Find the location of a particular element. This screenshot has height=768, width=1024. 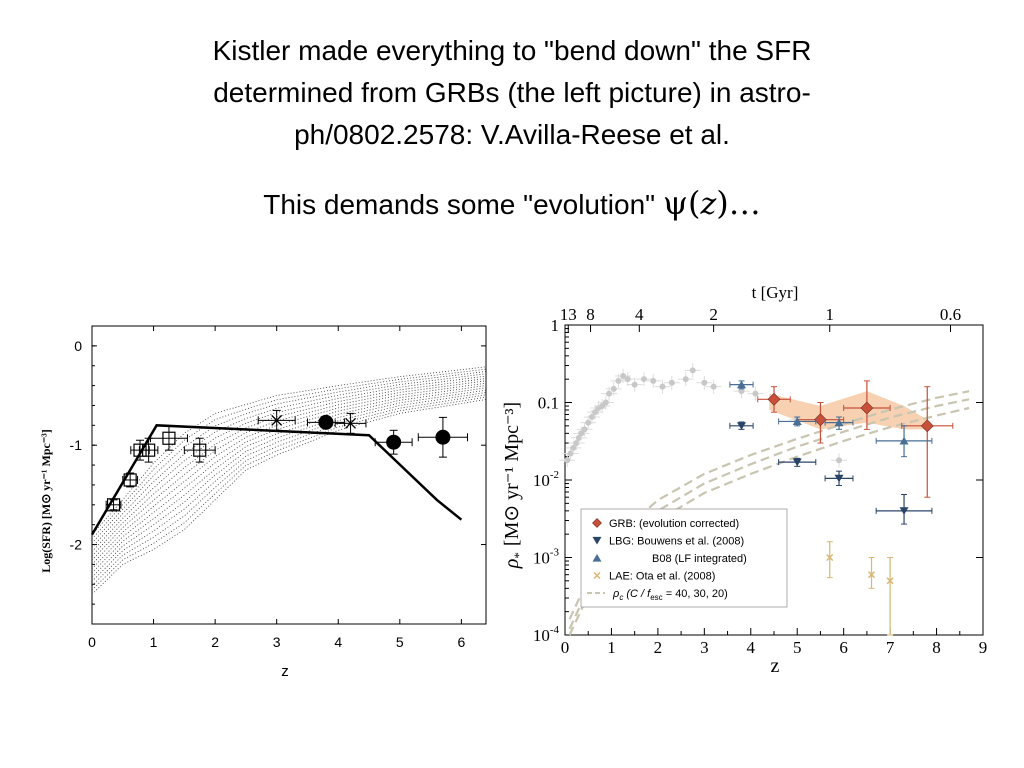

left-data-points is located at coordinates (287, 460).